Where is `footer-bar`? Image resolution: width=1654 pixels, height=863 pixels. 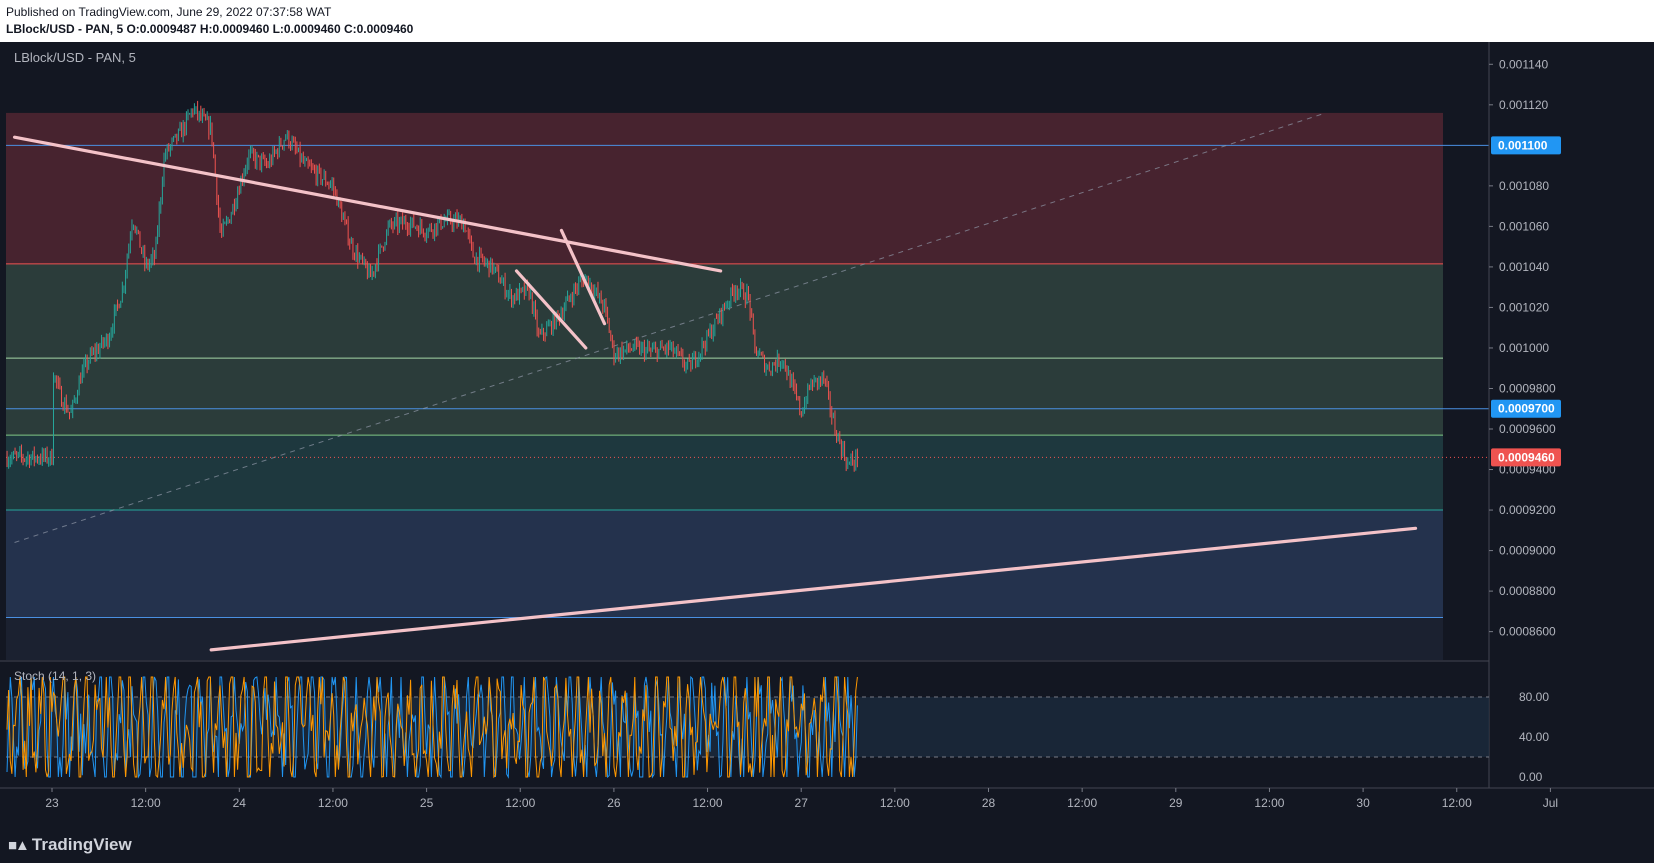 footer-bar is located at coordinates (827, 845).